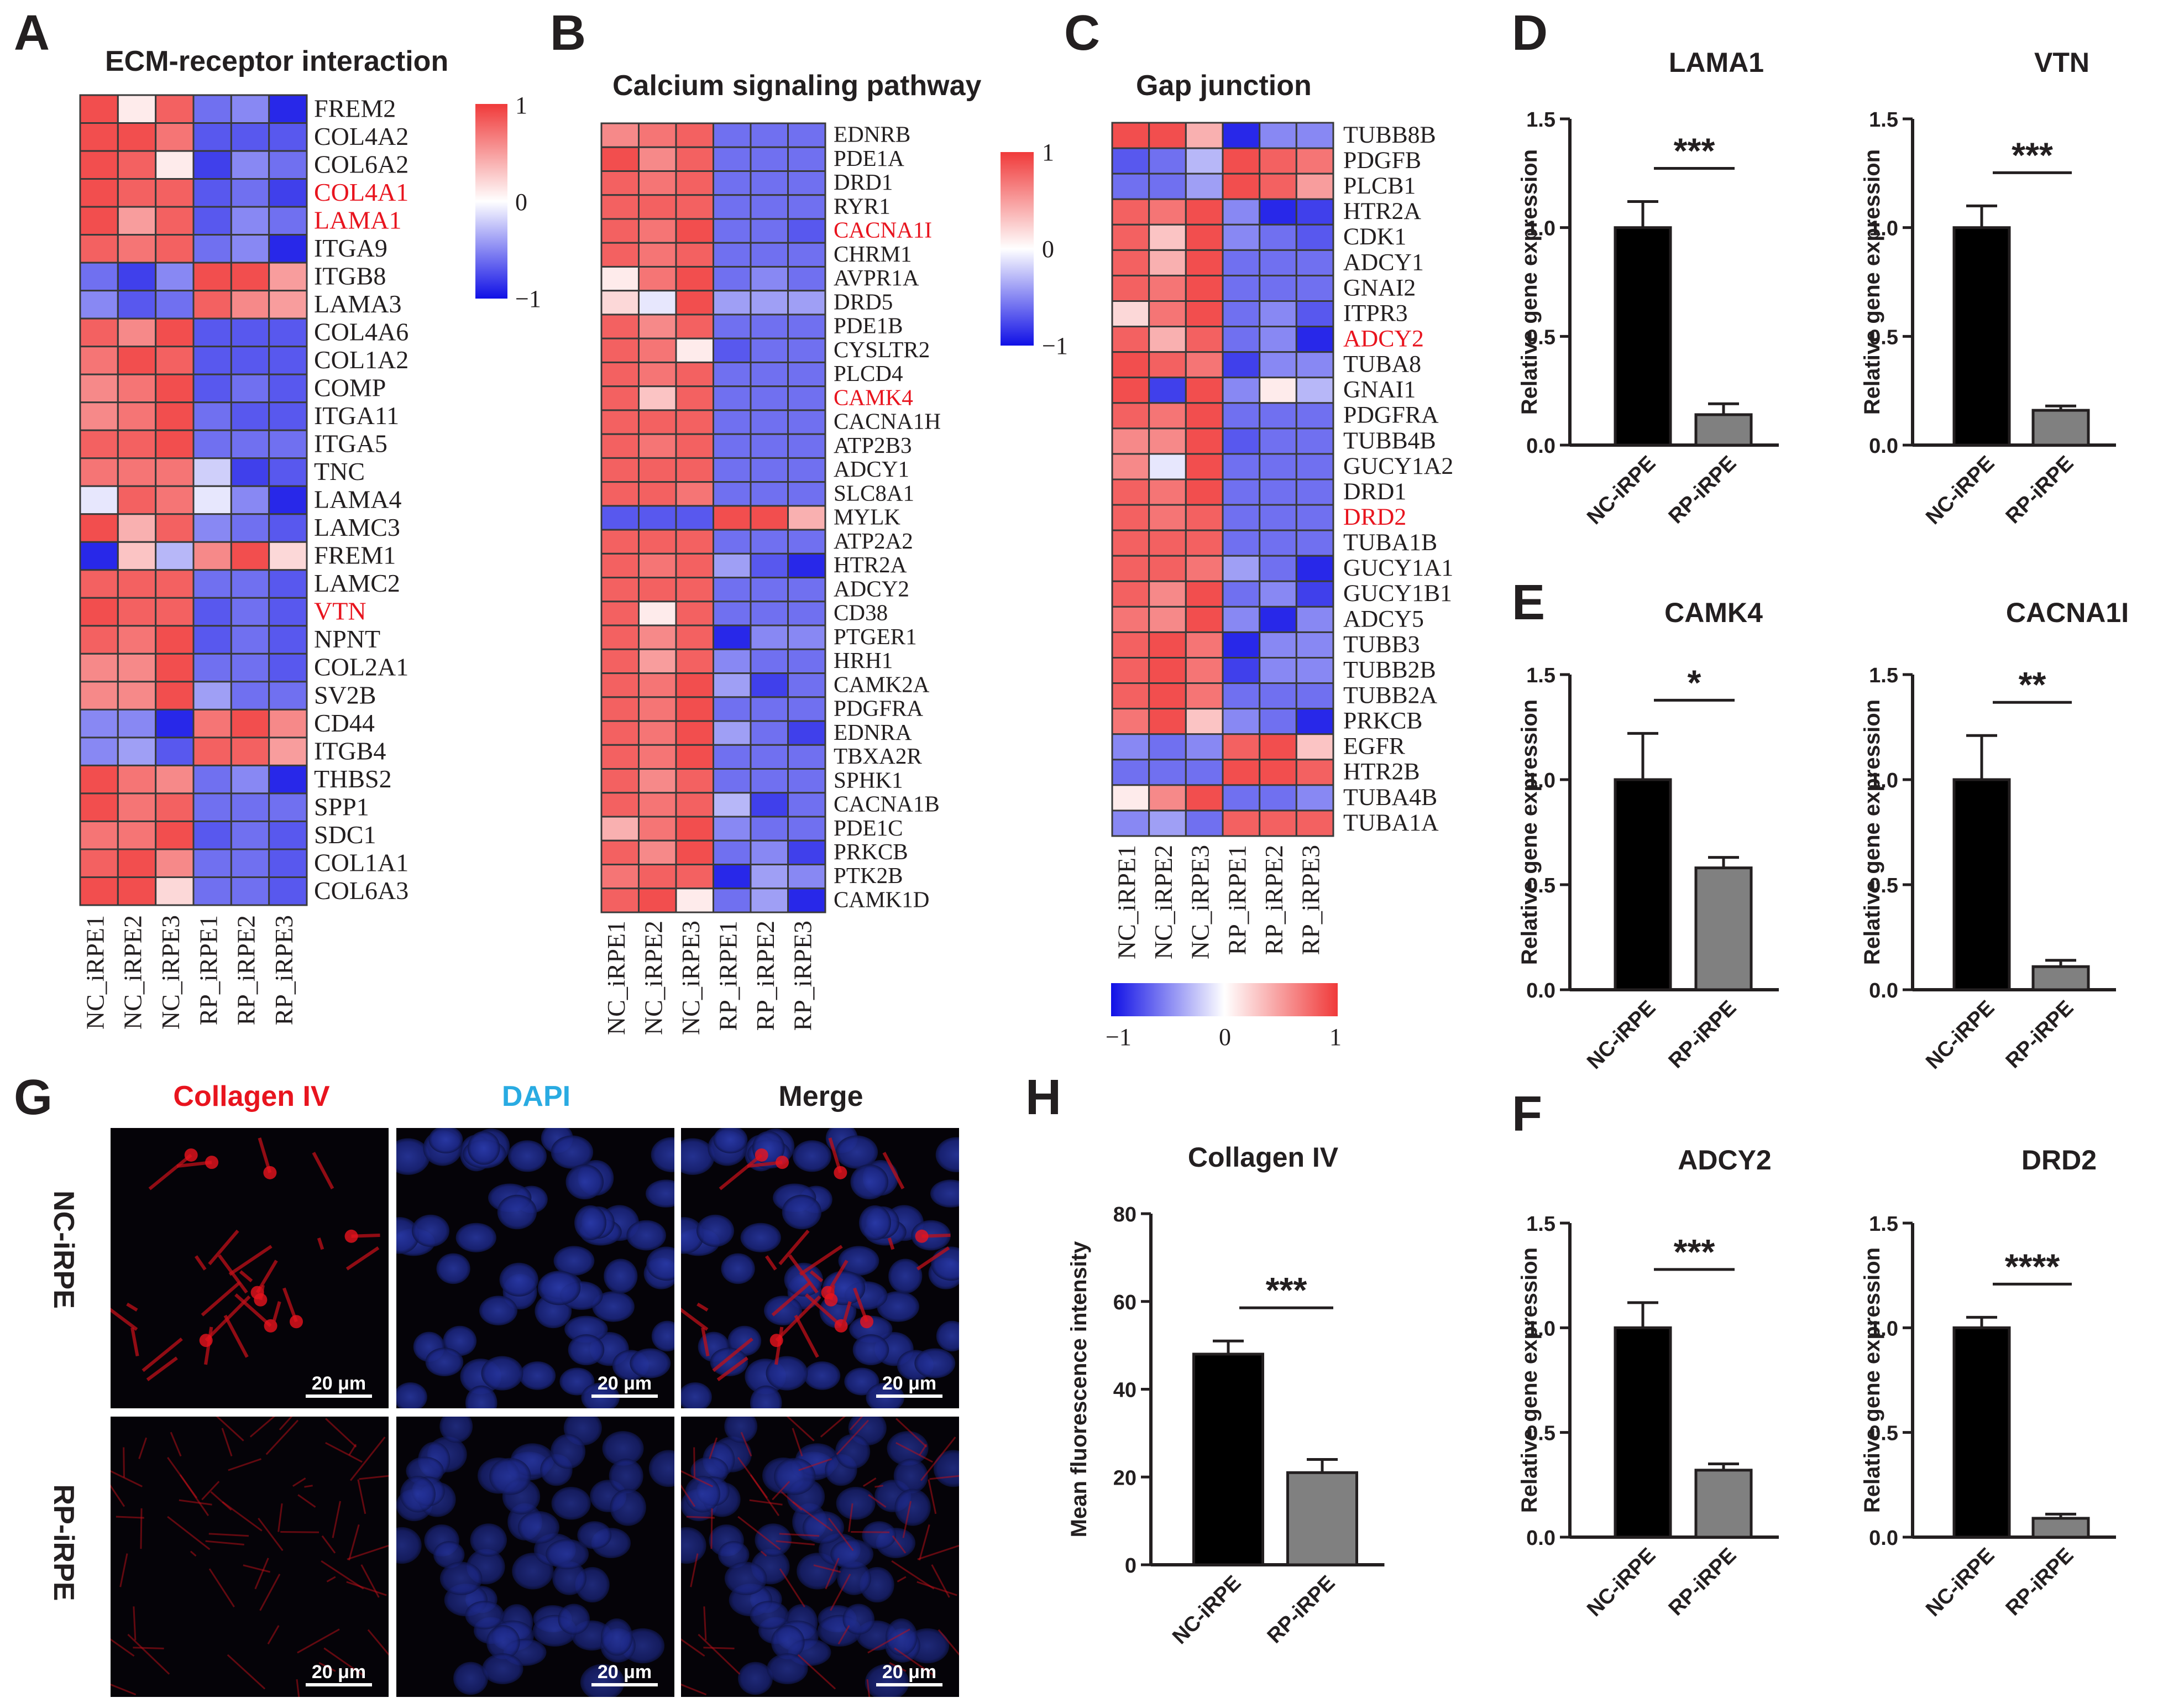 The height and width of the screenshot is (1708, 2184). I want to click on heatmap-b-legend-max: 1, so click(1048, 152).